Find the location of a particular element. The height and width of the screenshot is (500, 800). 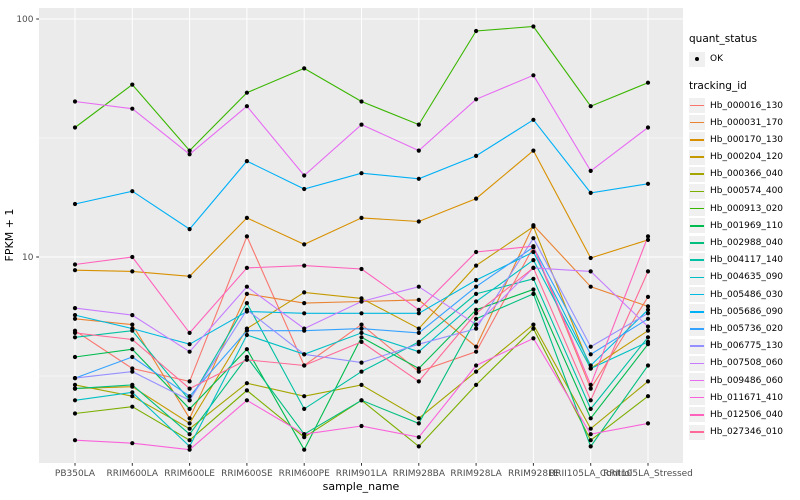

y-tick-label: 10 is located at coordinates (28, 258).